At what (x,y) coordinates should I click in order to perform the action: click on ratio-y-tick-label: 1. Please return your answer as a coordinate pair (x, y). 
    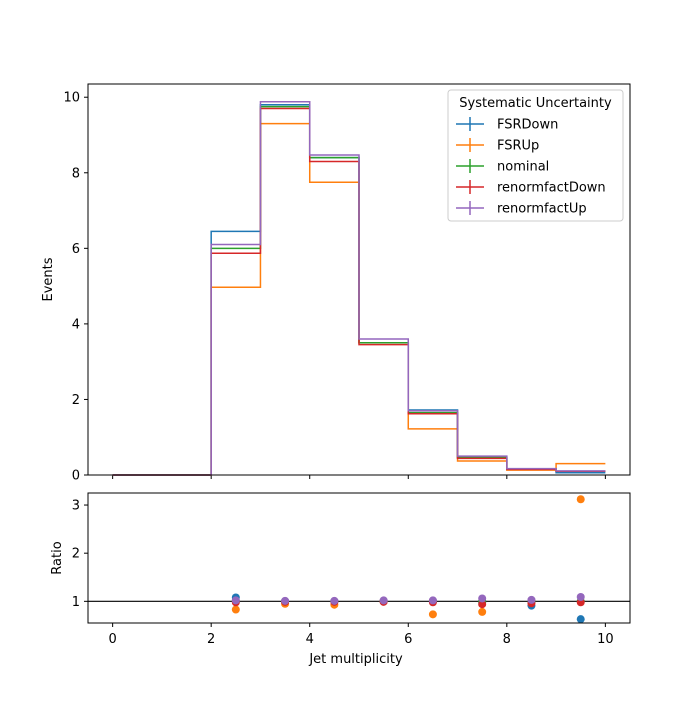
    Looking at the image, I should click on (76, 602).